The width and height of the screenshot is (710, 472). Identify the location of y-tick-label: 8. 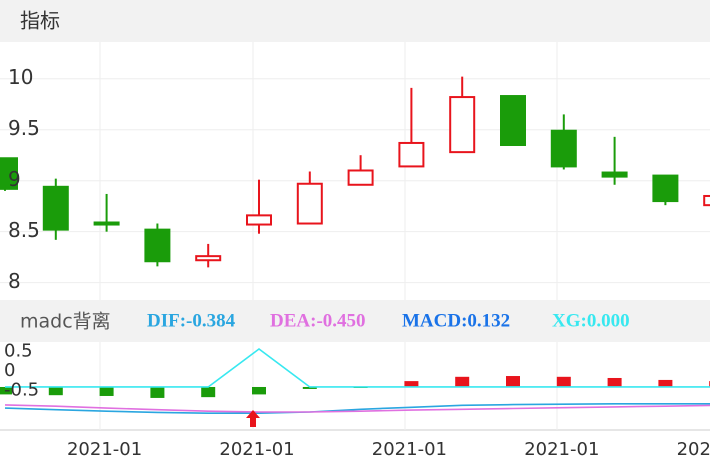
(14, 281).